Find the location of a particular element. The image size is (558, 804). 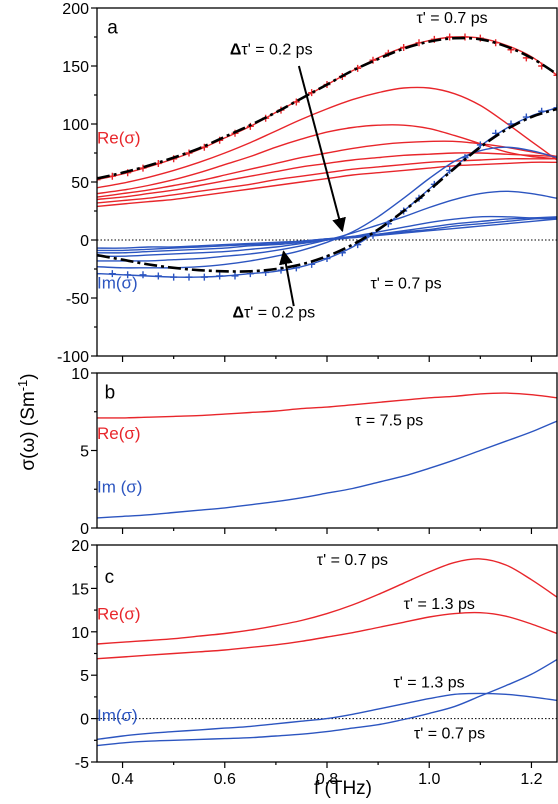

x-tick-label: 1.2 is located at coordinates (531, 779).